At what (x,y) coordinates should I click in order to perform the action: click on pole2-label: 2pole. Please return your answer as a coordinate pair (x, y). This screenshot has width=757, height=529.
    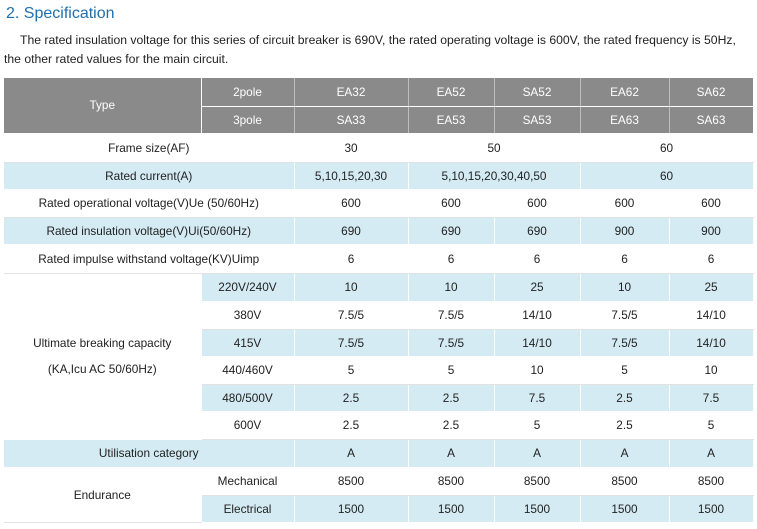
    Looking at the image, I should click on (248, 92).